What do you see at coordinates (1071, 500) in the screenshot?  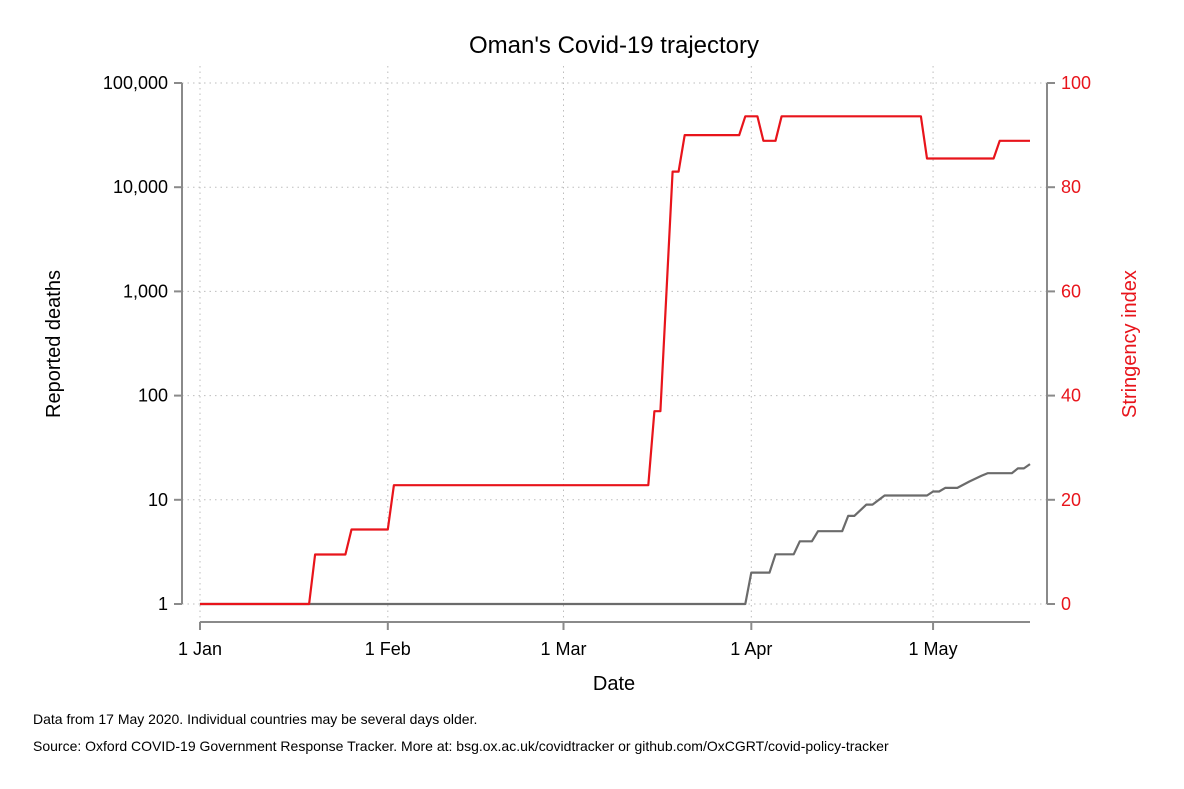 I see `y-right-tick-label: 20` at bounding box center [1071, 500].